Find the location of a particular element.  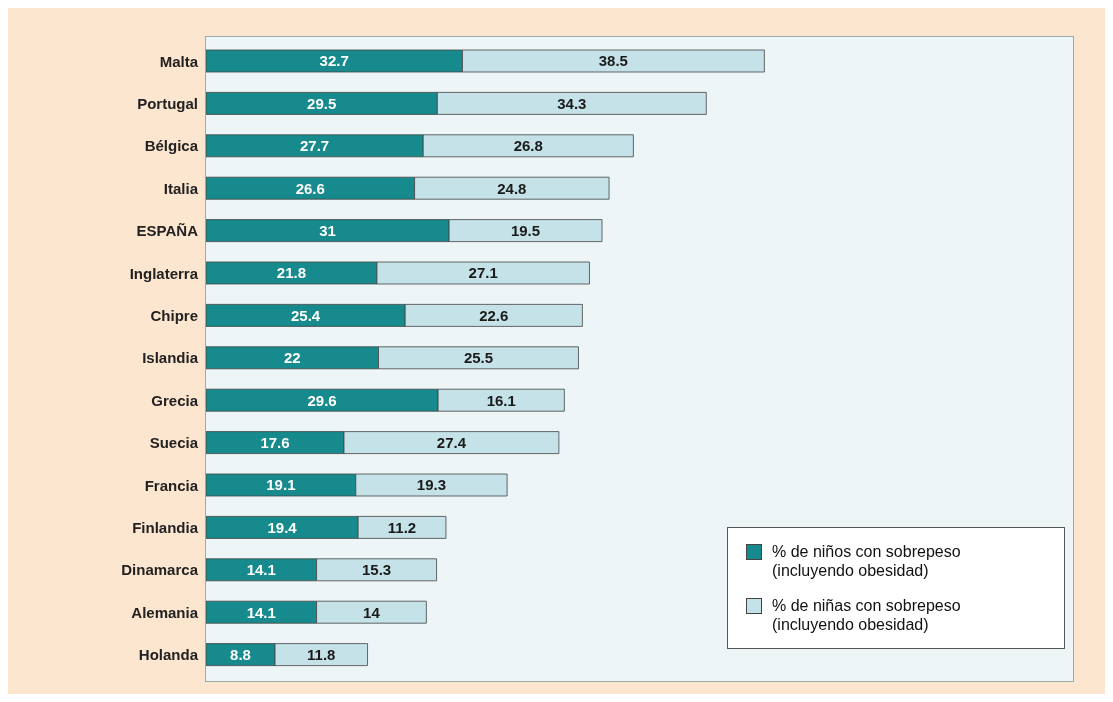

y-tick-label: Grecia is located at coordinates (175, 400).